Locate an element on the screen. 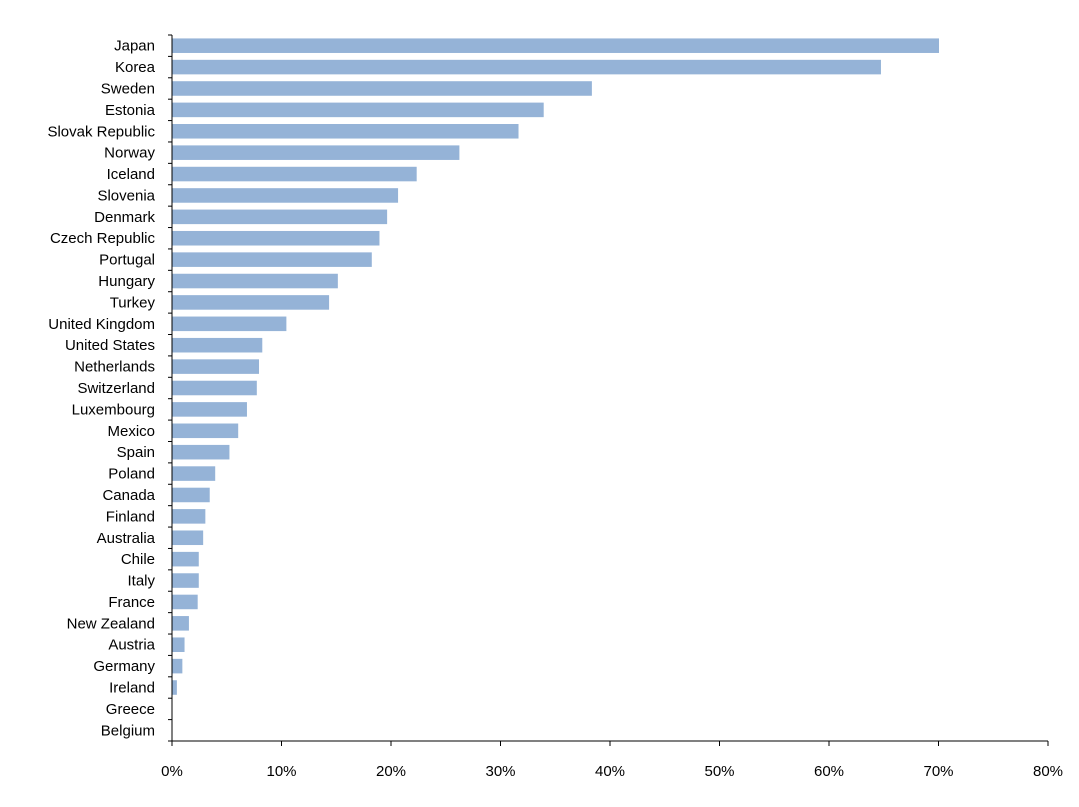 The height and width of the screenshot is (807, 1079). x-tick-label: 30% is located at coordinates (500, 771).